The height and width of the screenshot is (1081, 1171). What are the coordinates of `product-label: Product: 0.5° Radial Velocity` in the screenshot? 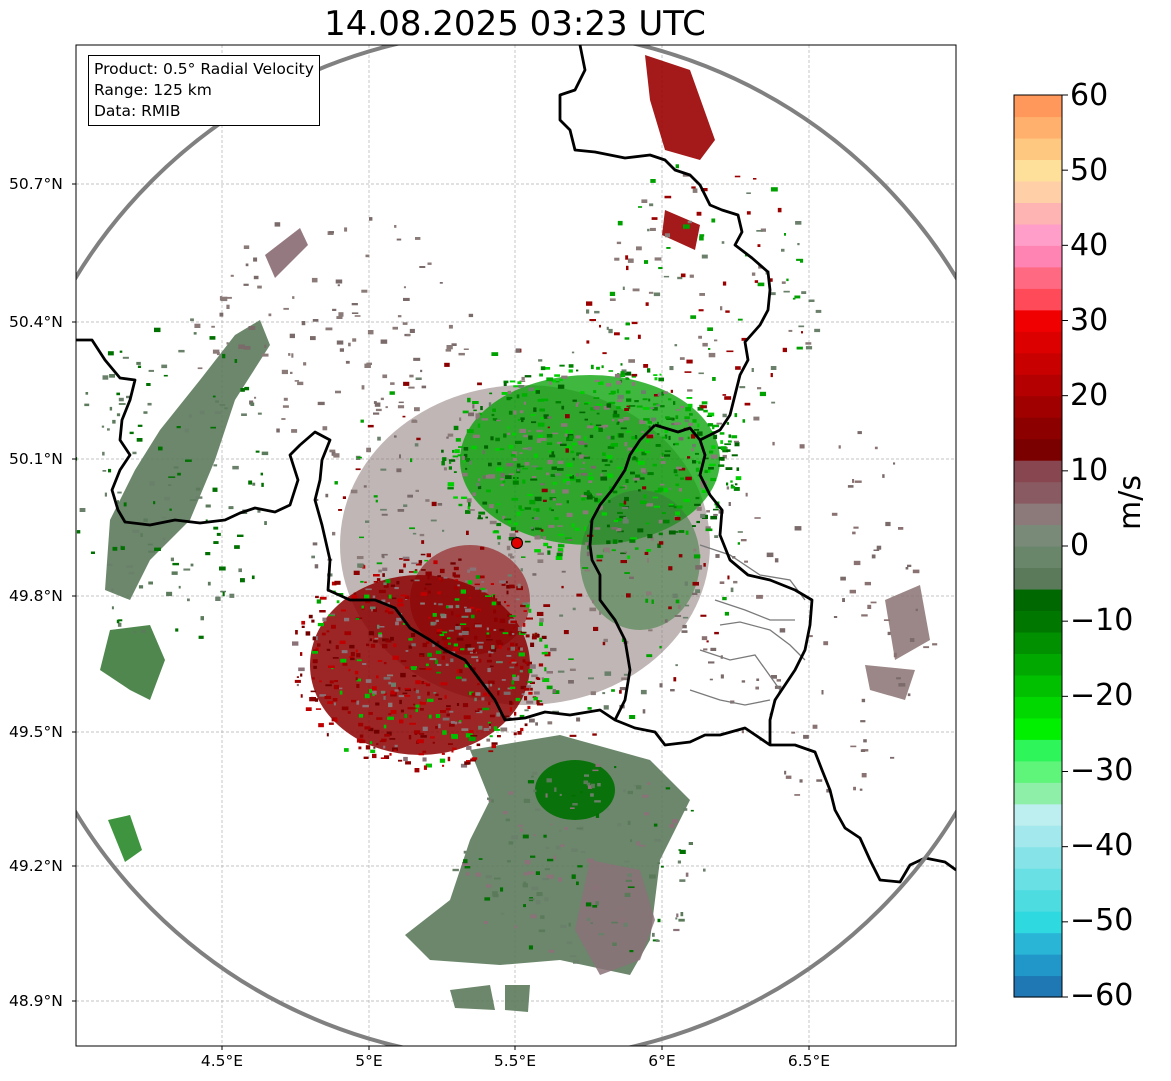 It's located at (204, 69).